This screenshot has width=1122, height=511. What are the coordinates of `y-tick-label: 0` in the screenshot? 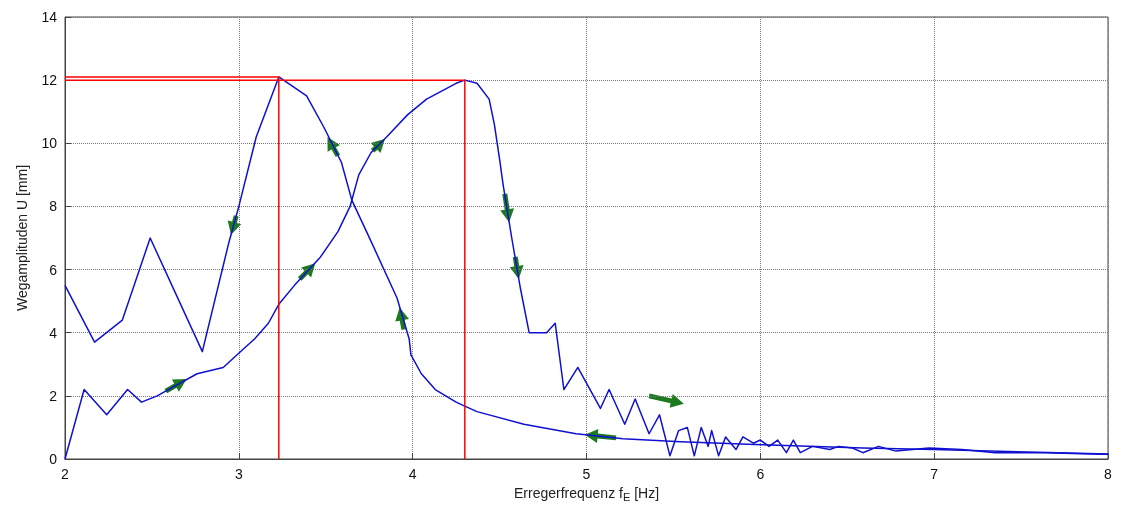 It's located at (53, 459).